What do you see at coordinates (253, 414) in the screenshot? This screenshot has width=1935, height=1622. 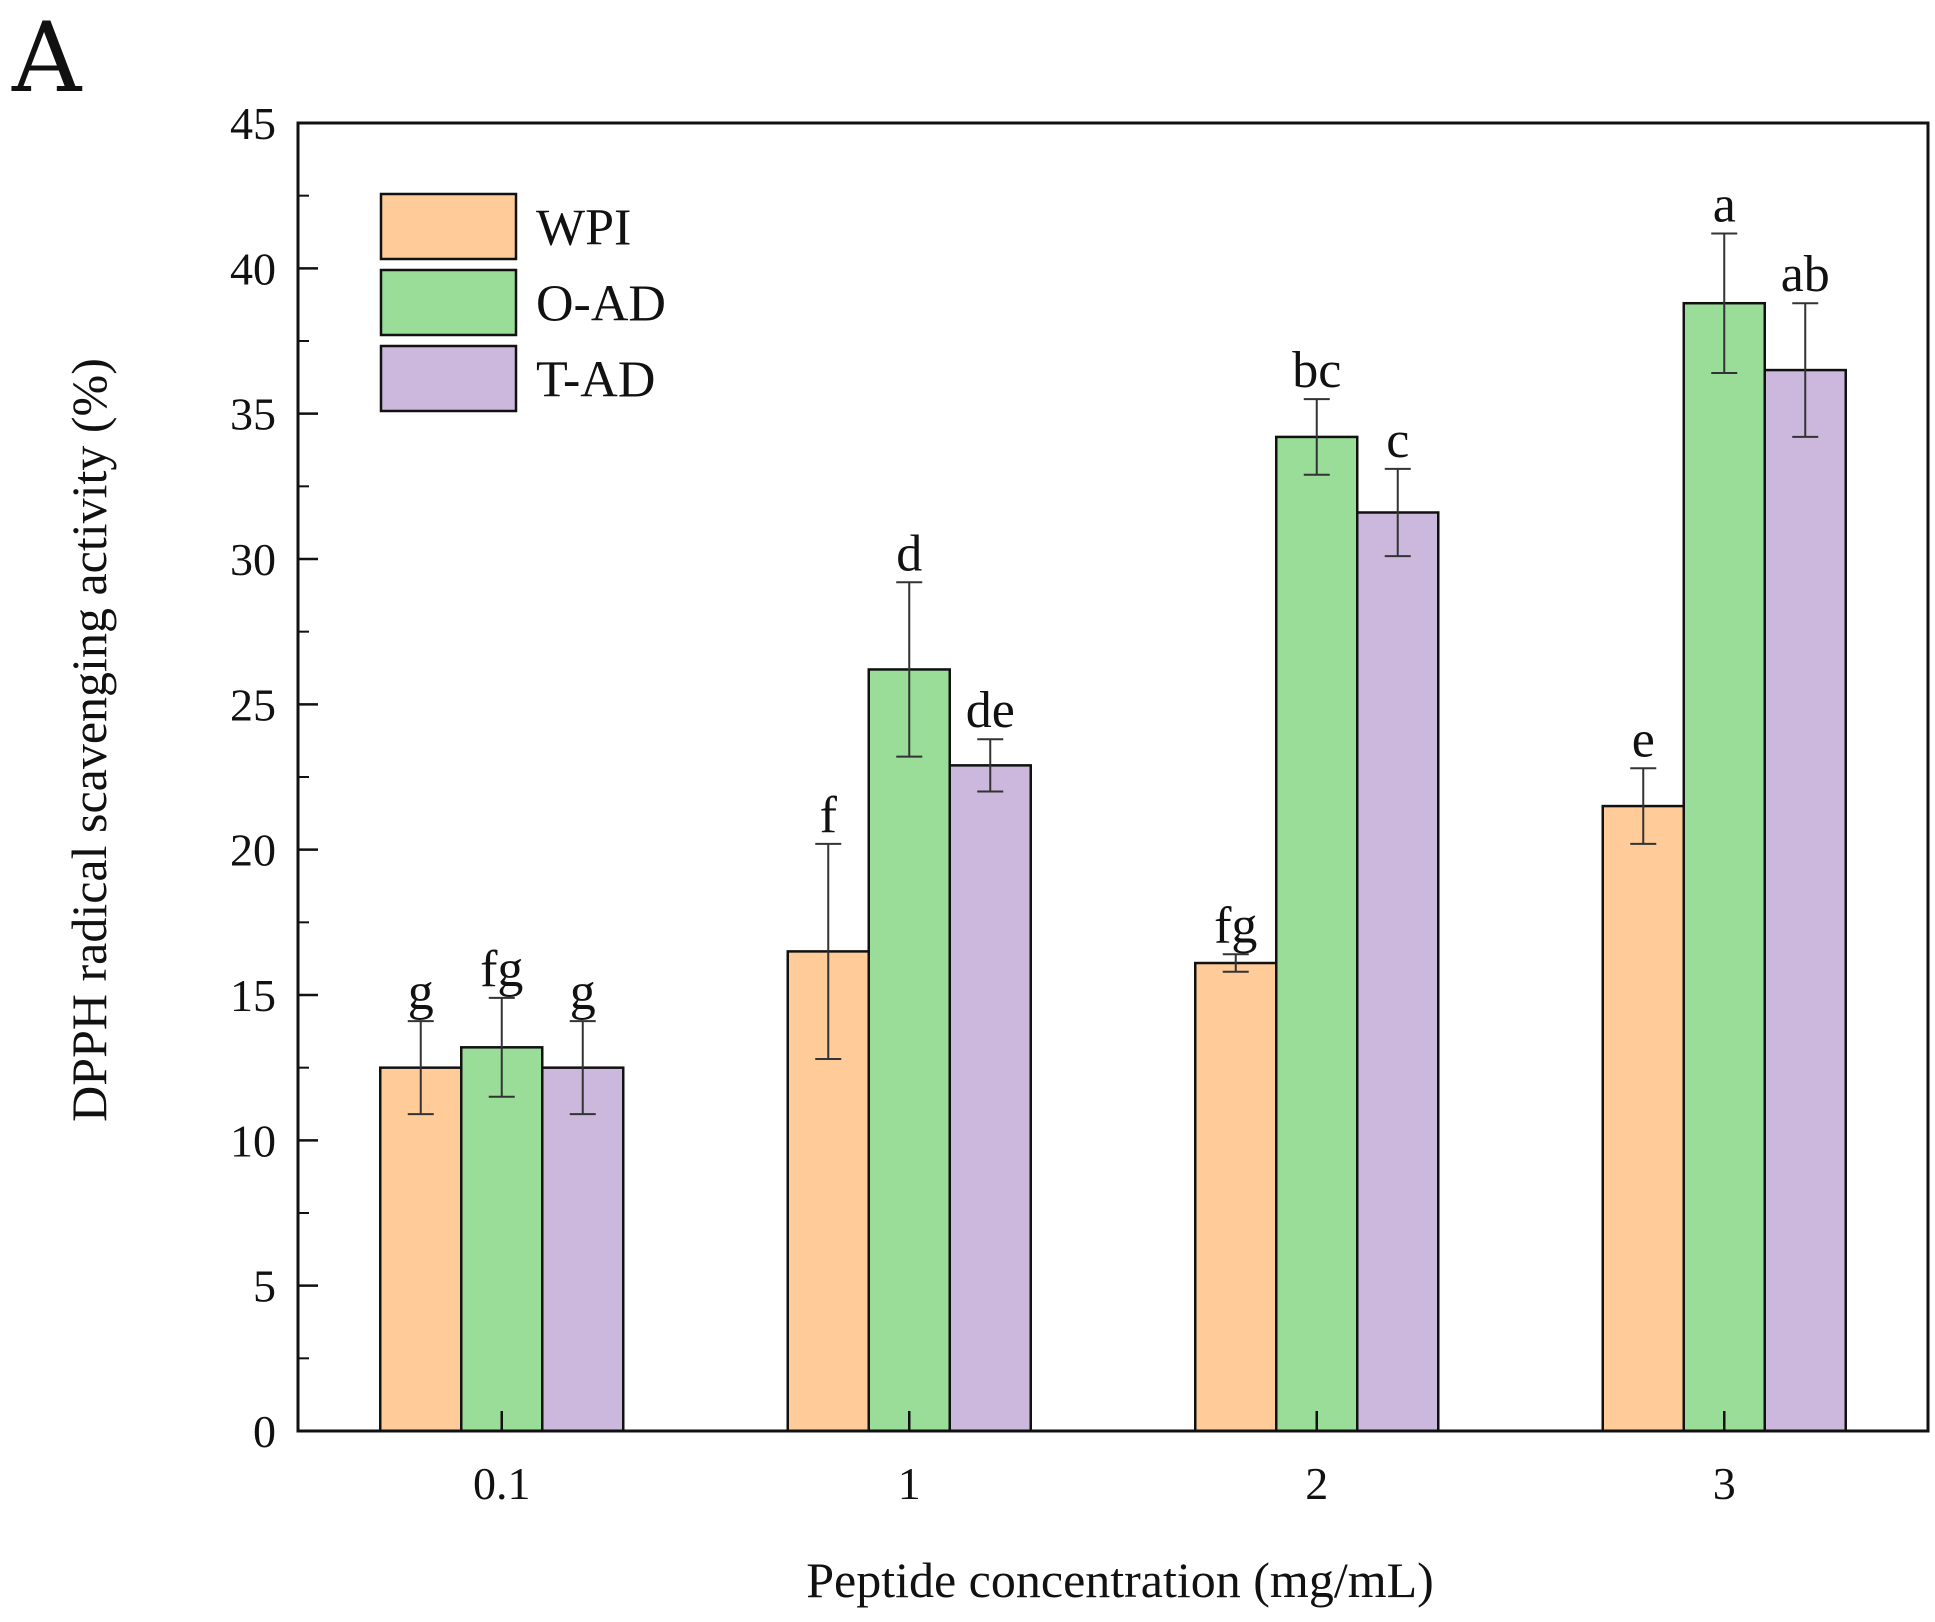 I see `y-tick-label: 35` at bounding box center [253, 414].